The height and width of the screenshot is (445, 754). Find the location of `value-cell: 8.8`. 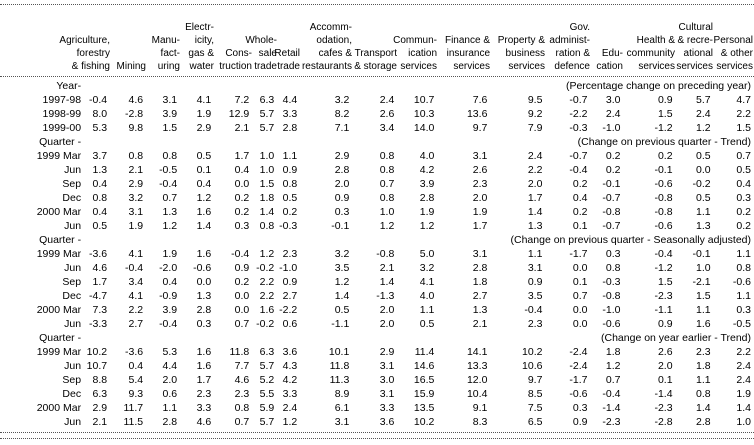

value-cell: 8.8 is located at coordinates (100, 380).